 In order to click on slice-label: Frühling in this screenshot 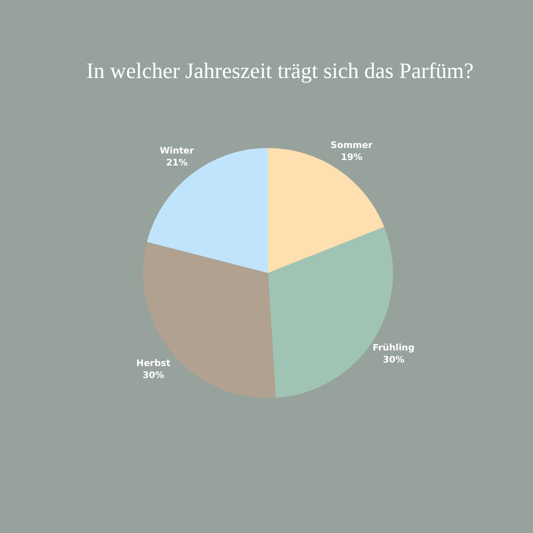, I will do `click(393, 349)`.